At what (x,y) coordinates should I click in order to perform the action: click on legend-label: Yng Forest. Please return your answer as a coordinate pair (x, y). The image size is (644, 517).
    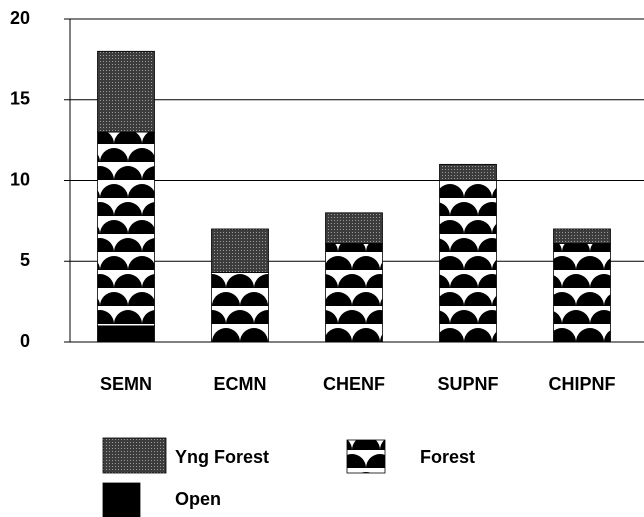
    Looking at the image, I should click on (222, 457).